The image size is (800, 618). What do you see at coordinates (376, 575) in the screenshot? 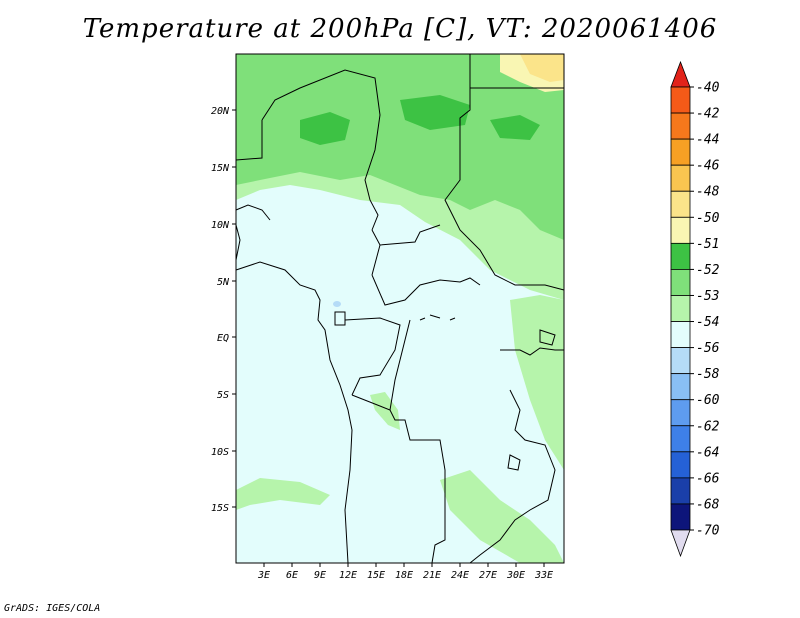
I see `lon-label: 15E` at bounding box center [376, 575].